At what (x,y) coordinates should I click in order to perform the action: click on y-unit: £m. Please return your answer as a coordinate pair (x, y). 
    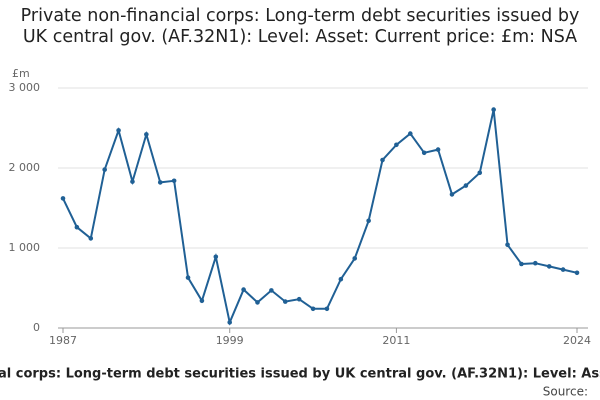
    Looking at the image, I should click on (21, 73).